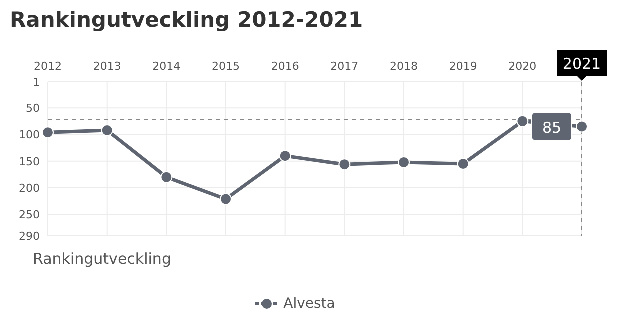  What do you see at coordinates (285, 66) in the screenshot?
I see `x-tick-label: 2016` at bounding box center [285, 66].